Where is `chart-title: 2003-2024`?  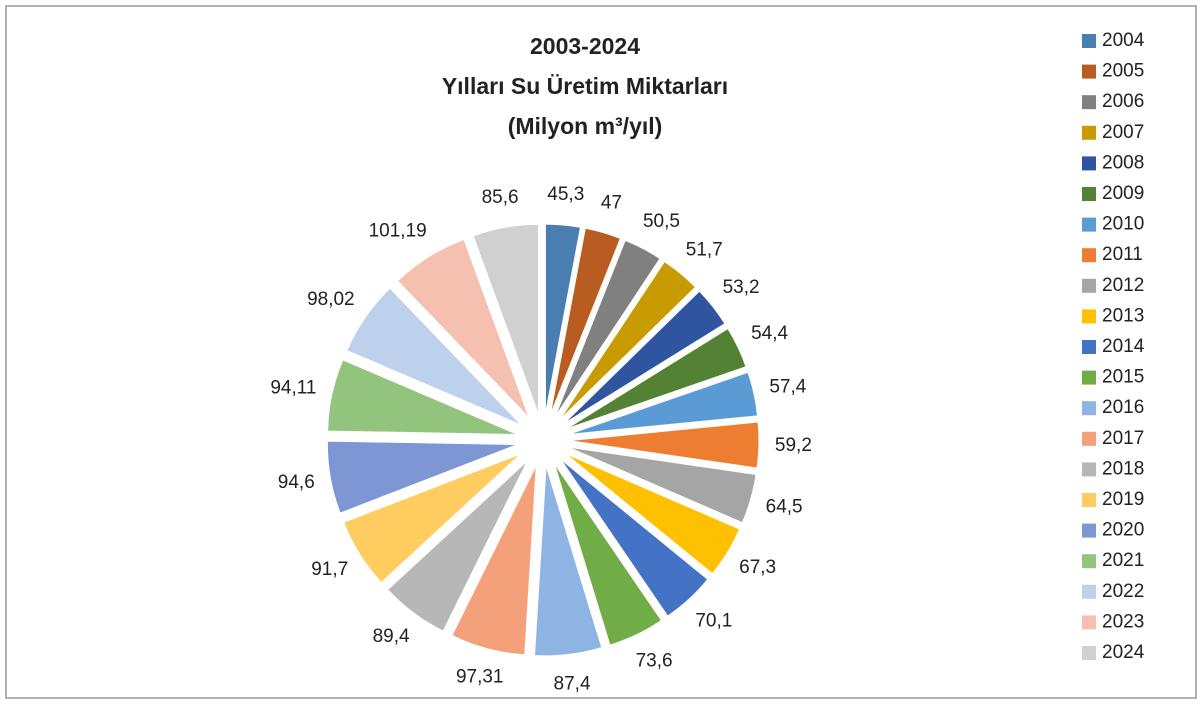 chart-title: 2003-2024 is located at coordinates (585, 46).